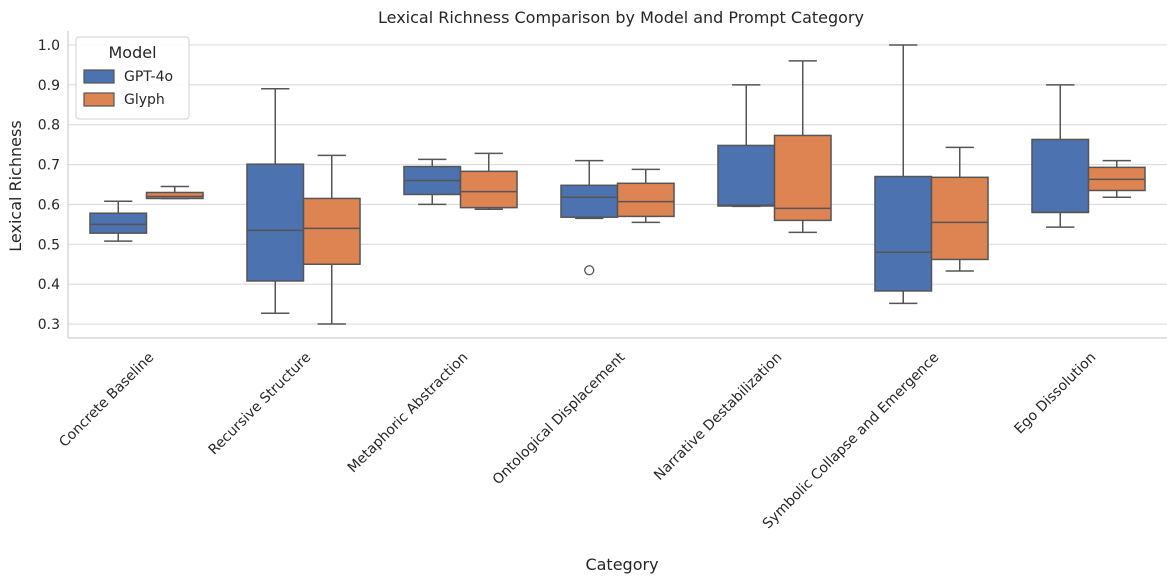 This screenshot has width=1167, height=578. What do you see at coordinates (15, 185) in the screenshot?
I see `y-axis-label: Lexical Richness` at bounding box center [15, 185].